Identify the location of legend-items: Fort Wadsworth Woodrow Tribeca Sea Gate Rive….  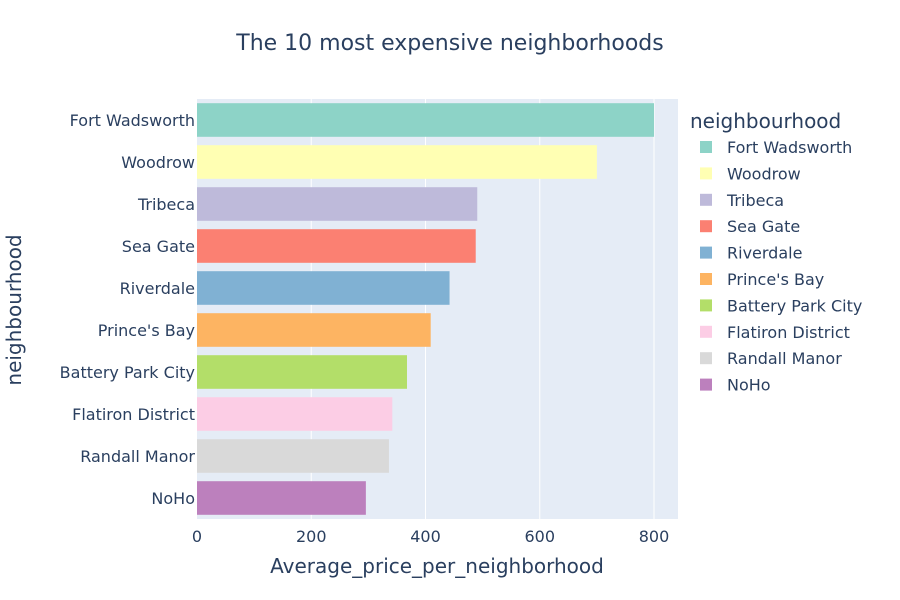
(781, 266).